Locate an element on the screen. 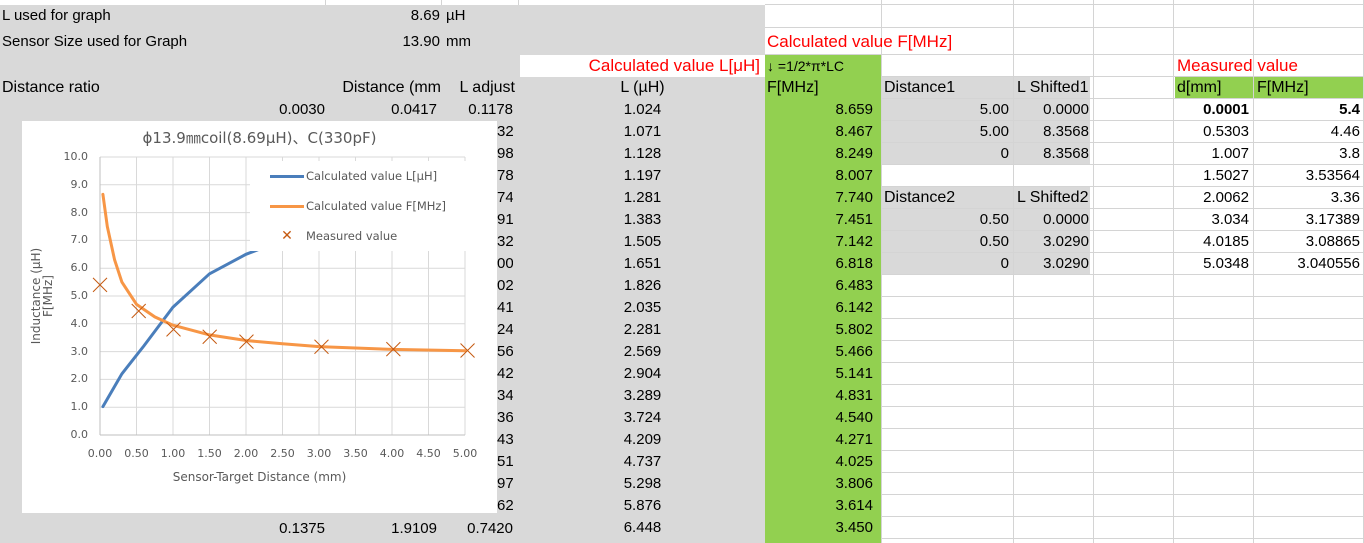 This screenshot has width=1364, height=543. f-value-cell: 8.467 is located at coordinates (854, 131).